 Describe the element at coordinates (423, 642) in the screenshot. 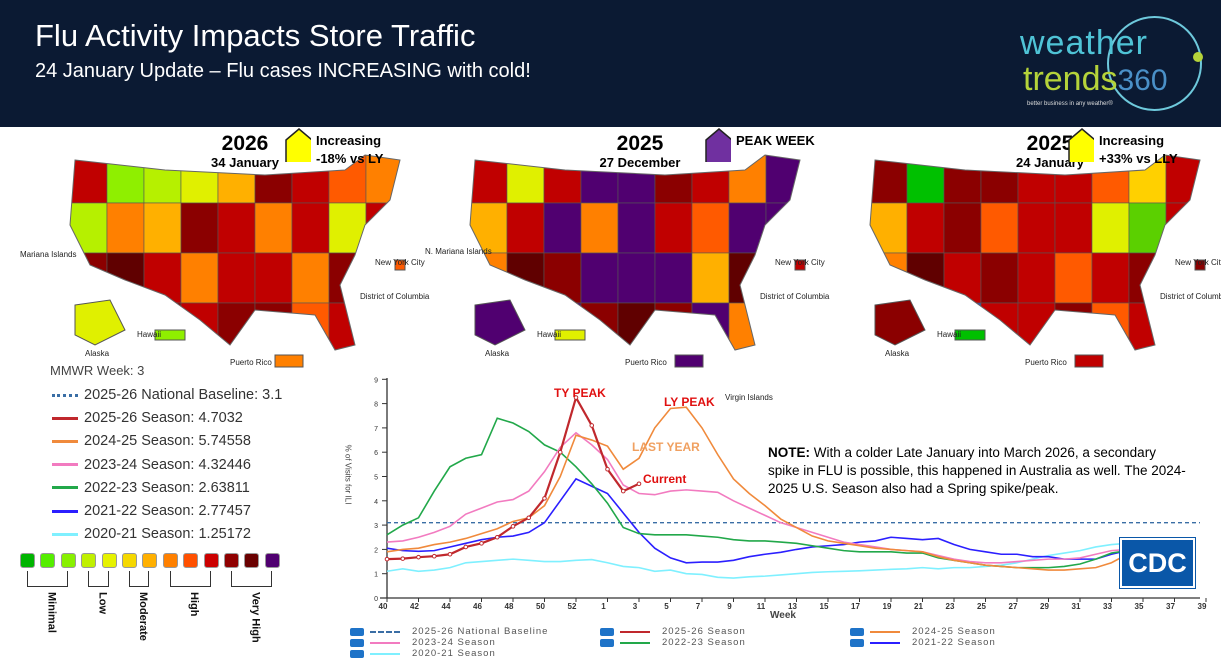

I see `chart-legend-item: 2023-24 Season` at that location.